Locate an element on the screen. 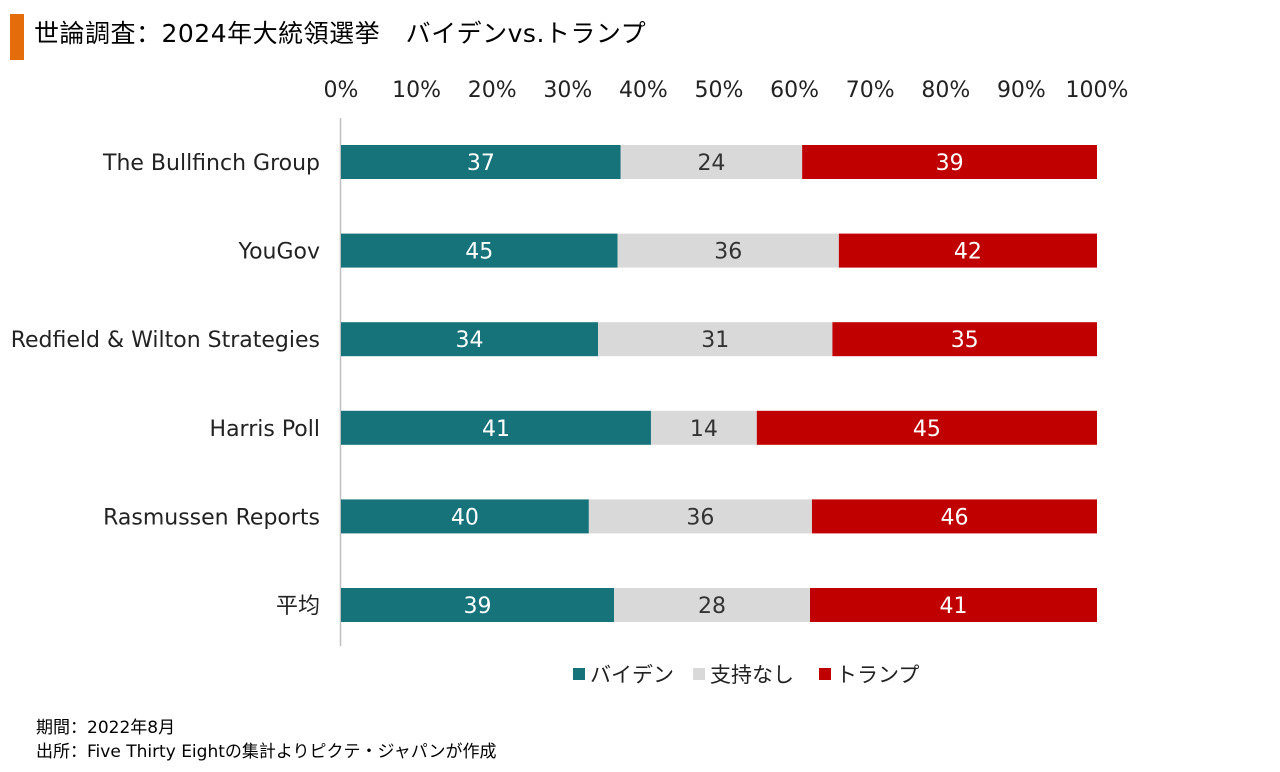 This screenshot has width=1280, height=772. x-tick-label: 30% is located at coordinates (567, 90).